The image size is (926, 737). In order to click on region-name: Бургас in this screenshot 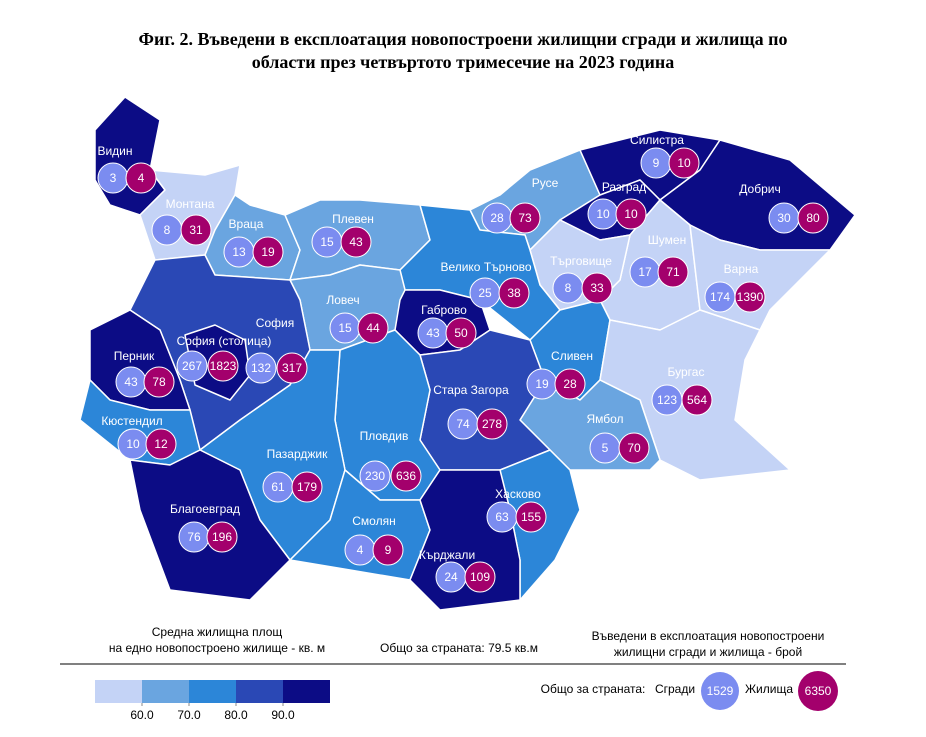, I will do `click(686, 372)`.